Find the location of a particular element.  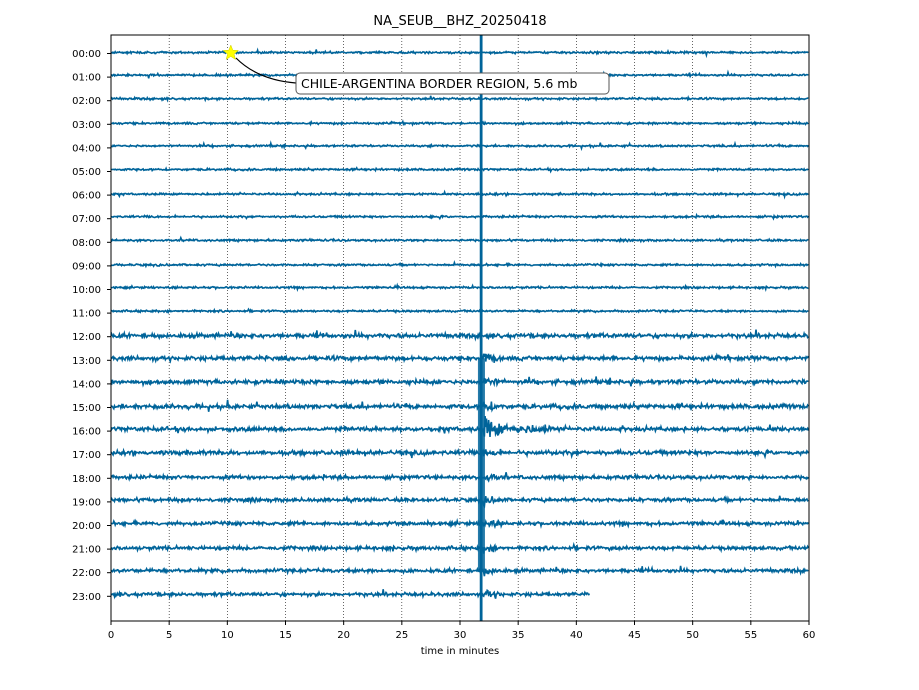

y-tick-label: 12:00 is located at coordinates (86, 337).